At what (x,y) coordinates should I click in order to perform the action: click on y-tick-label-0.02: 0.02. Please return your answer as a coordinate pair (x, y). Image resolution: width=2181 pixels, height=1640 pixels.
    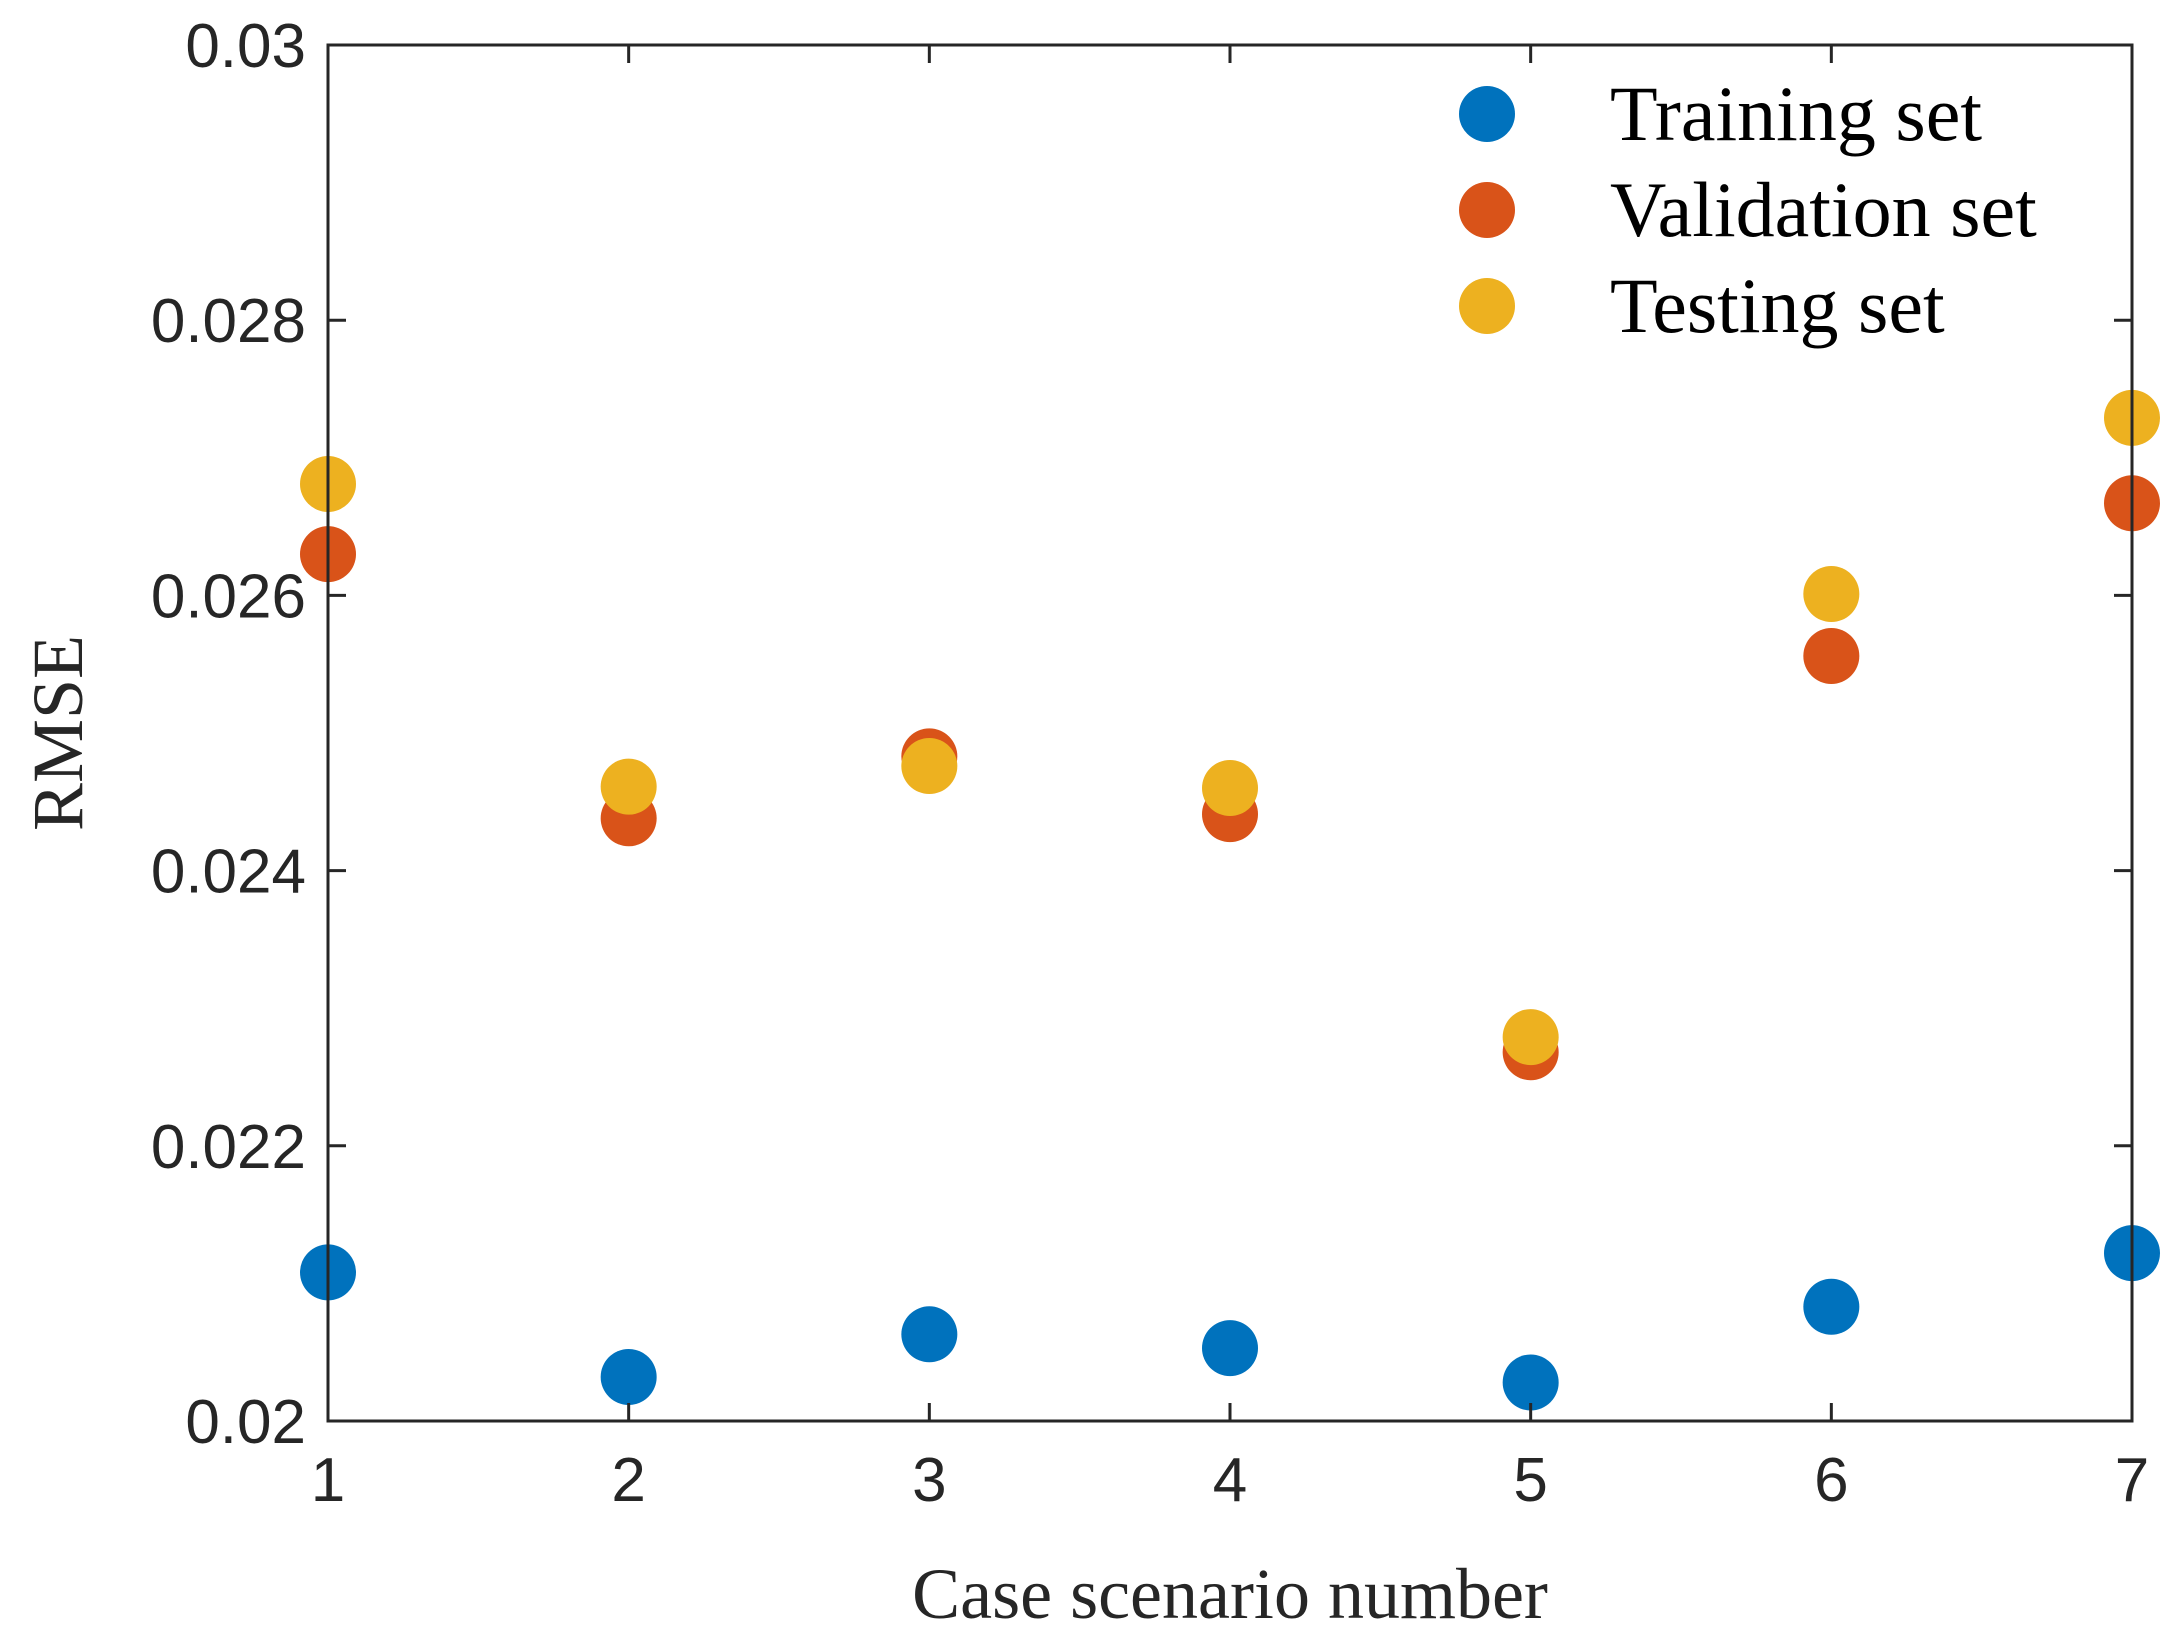
    Looking at the image, I should click on (245, 1422).